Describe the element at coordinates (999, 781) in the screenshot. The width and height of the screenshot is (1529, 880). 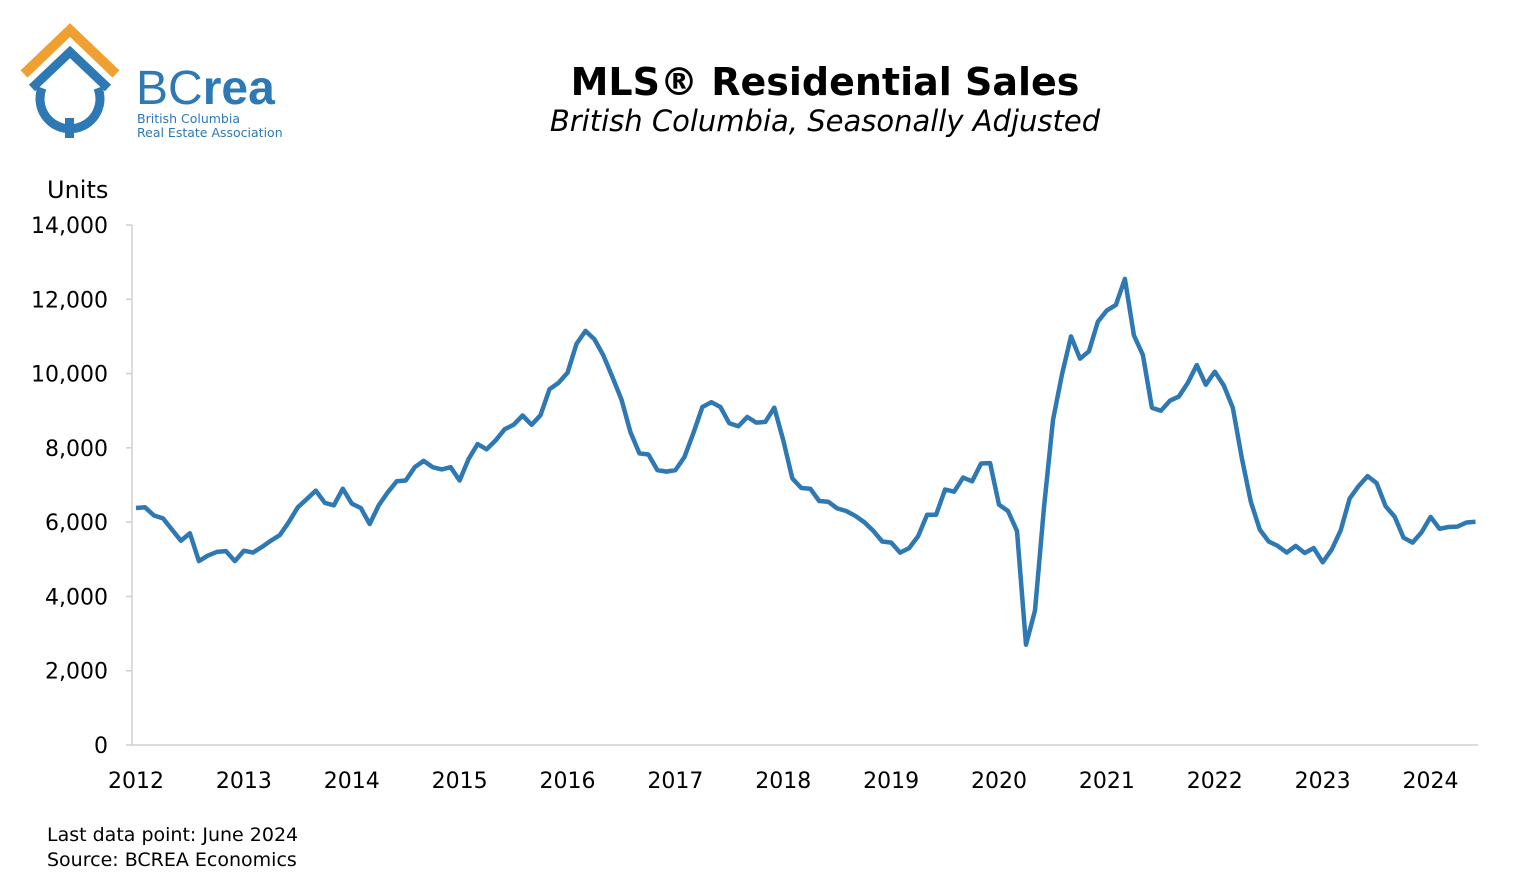
I see `x-tick-label: 2020` at that location.